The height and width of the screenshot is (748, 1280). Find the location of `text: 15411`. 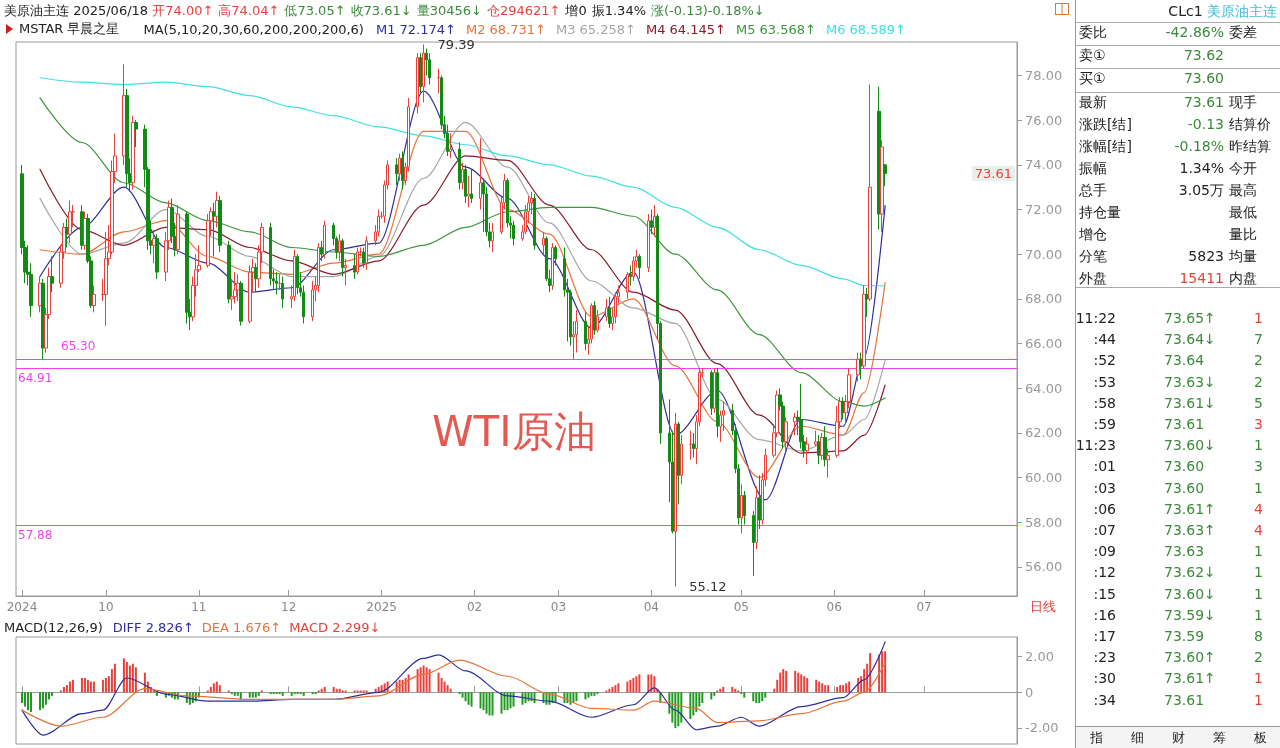

text: 15411 is located at coordinates (1201, 278).